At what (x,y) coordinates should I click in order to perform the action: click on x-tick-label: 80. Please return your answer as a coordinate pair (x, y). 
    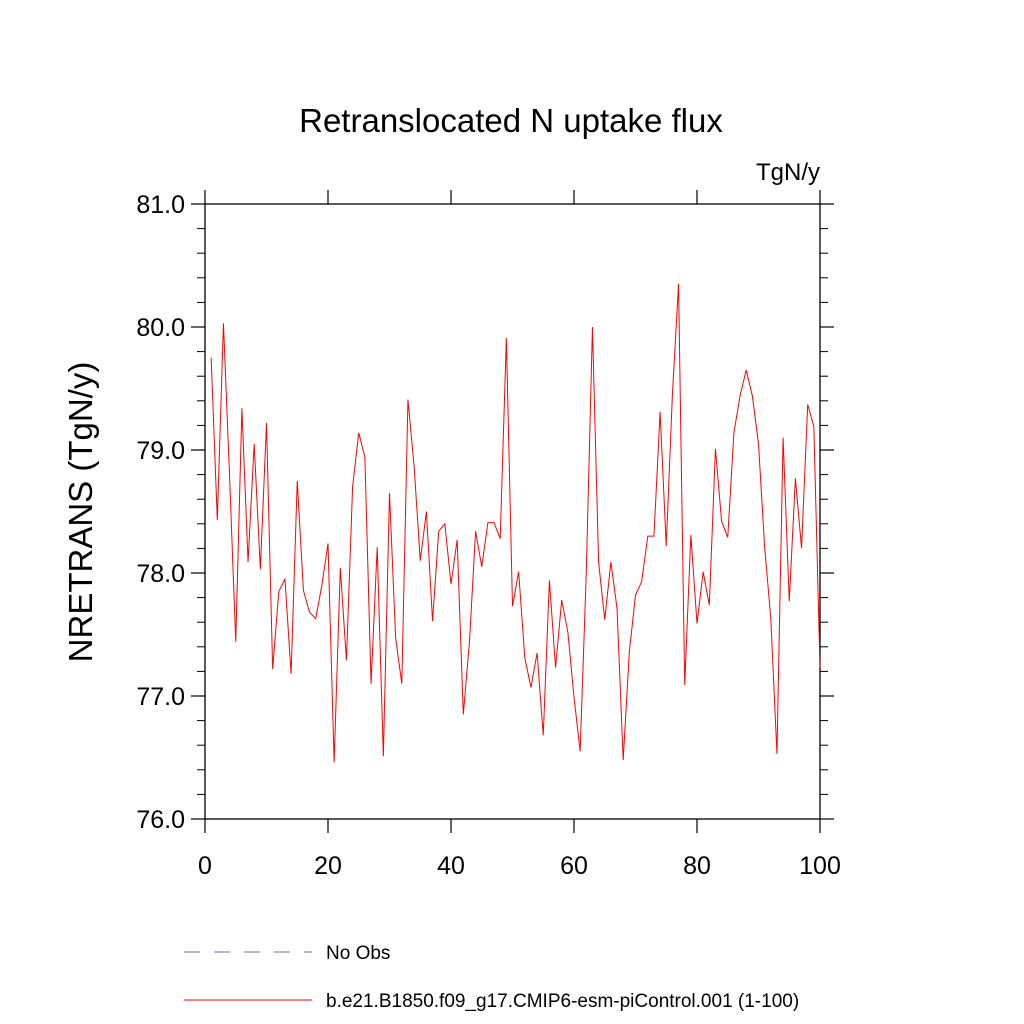
    Looking at the image, I should click on (697, 866).